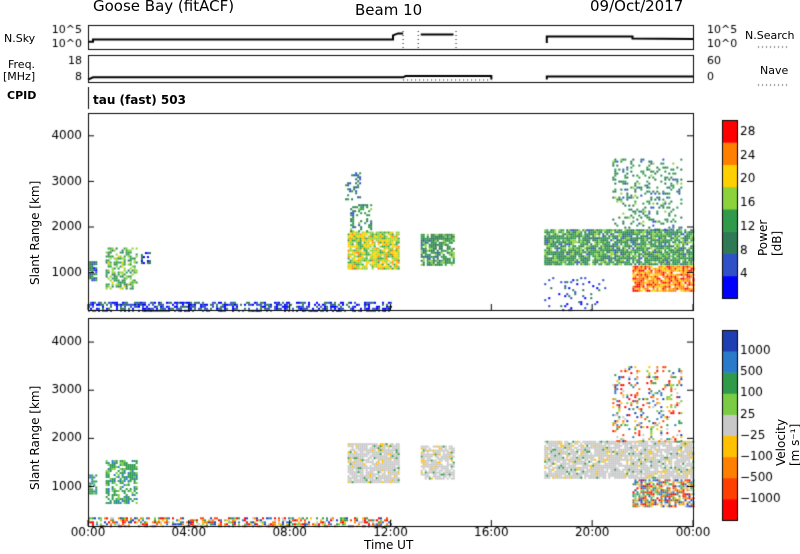  Describe the element at coordinates (22, 95) in the screenshot. I see `cpid-label: CPID` at that location.